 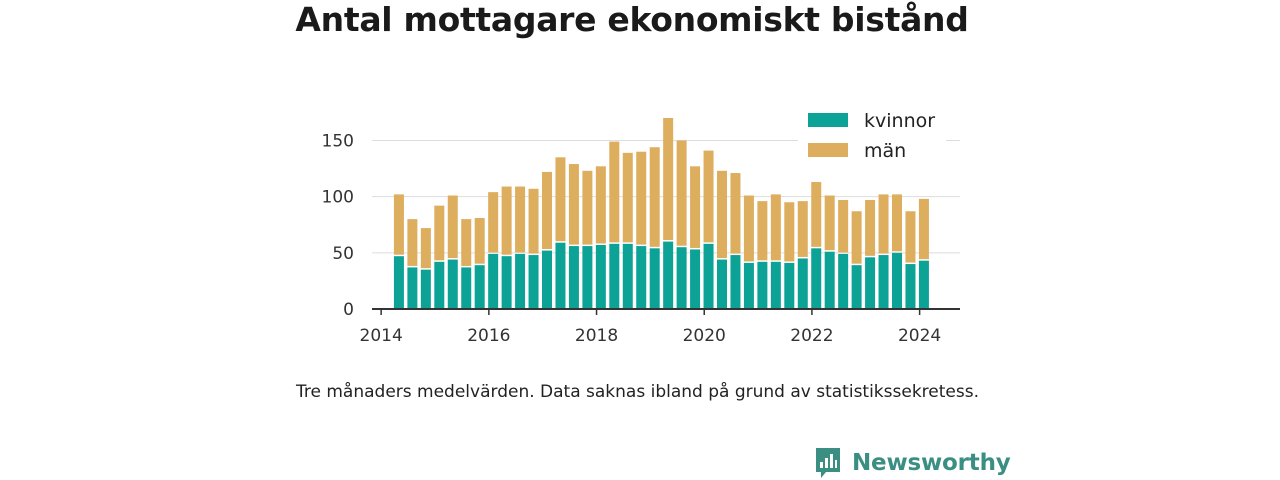 What do you see at coordinates (811, 336) in the screenshot?
I see `x-tick-label: 2022` at bounding box center [811, 336].